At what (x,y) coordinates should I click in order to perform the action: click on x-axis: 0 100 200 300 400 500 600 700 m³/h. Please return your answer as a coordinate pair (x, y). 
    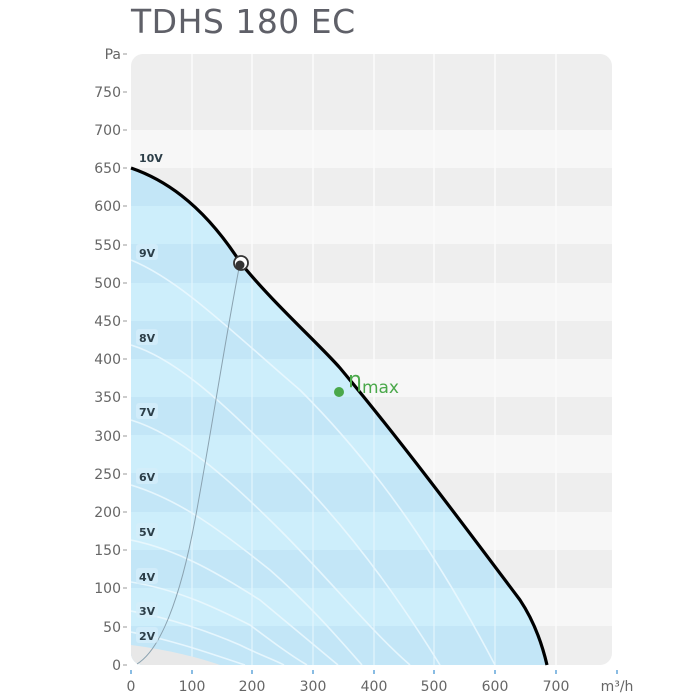
    Looking at the image, I should click on (380, 682).